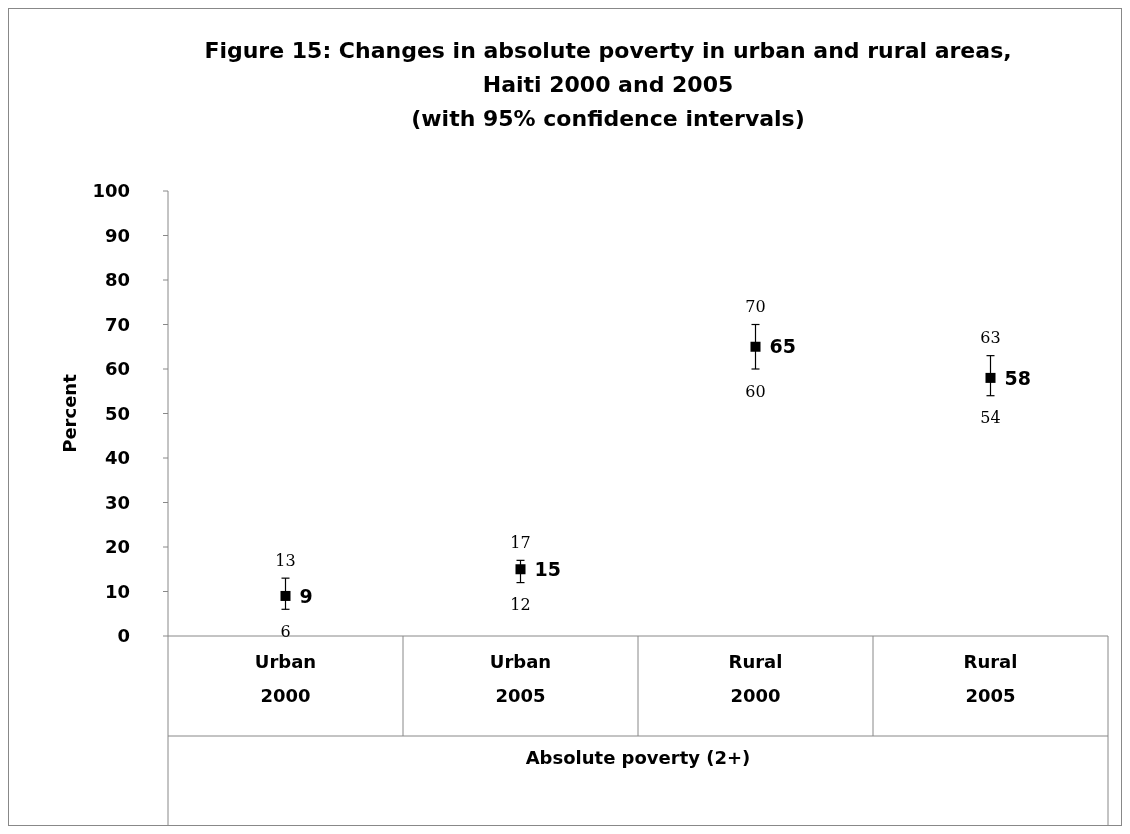 Image resolution: width=1130 pixels, height=834 pixels. I want to click on y-tick-label: 90, so click(117, 235).